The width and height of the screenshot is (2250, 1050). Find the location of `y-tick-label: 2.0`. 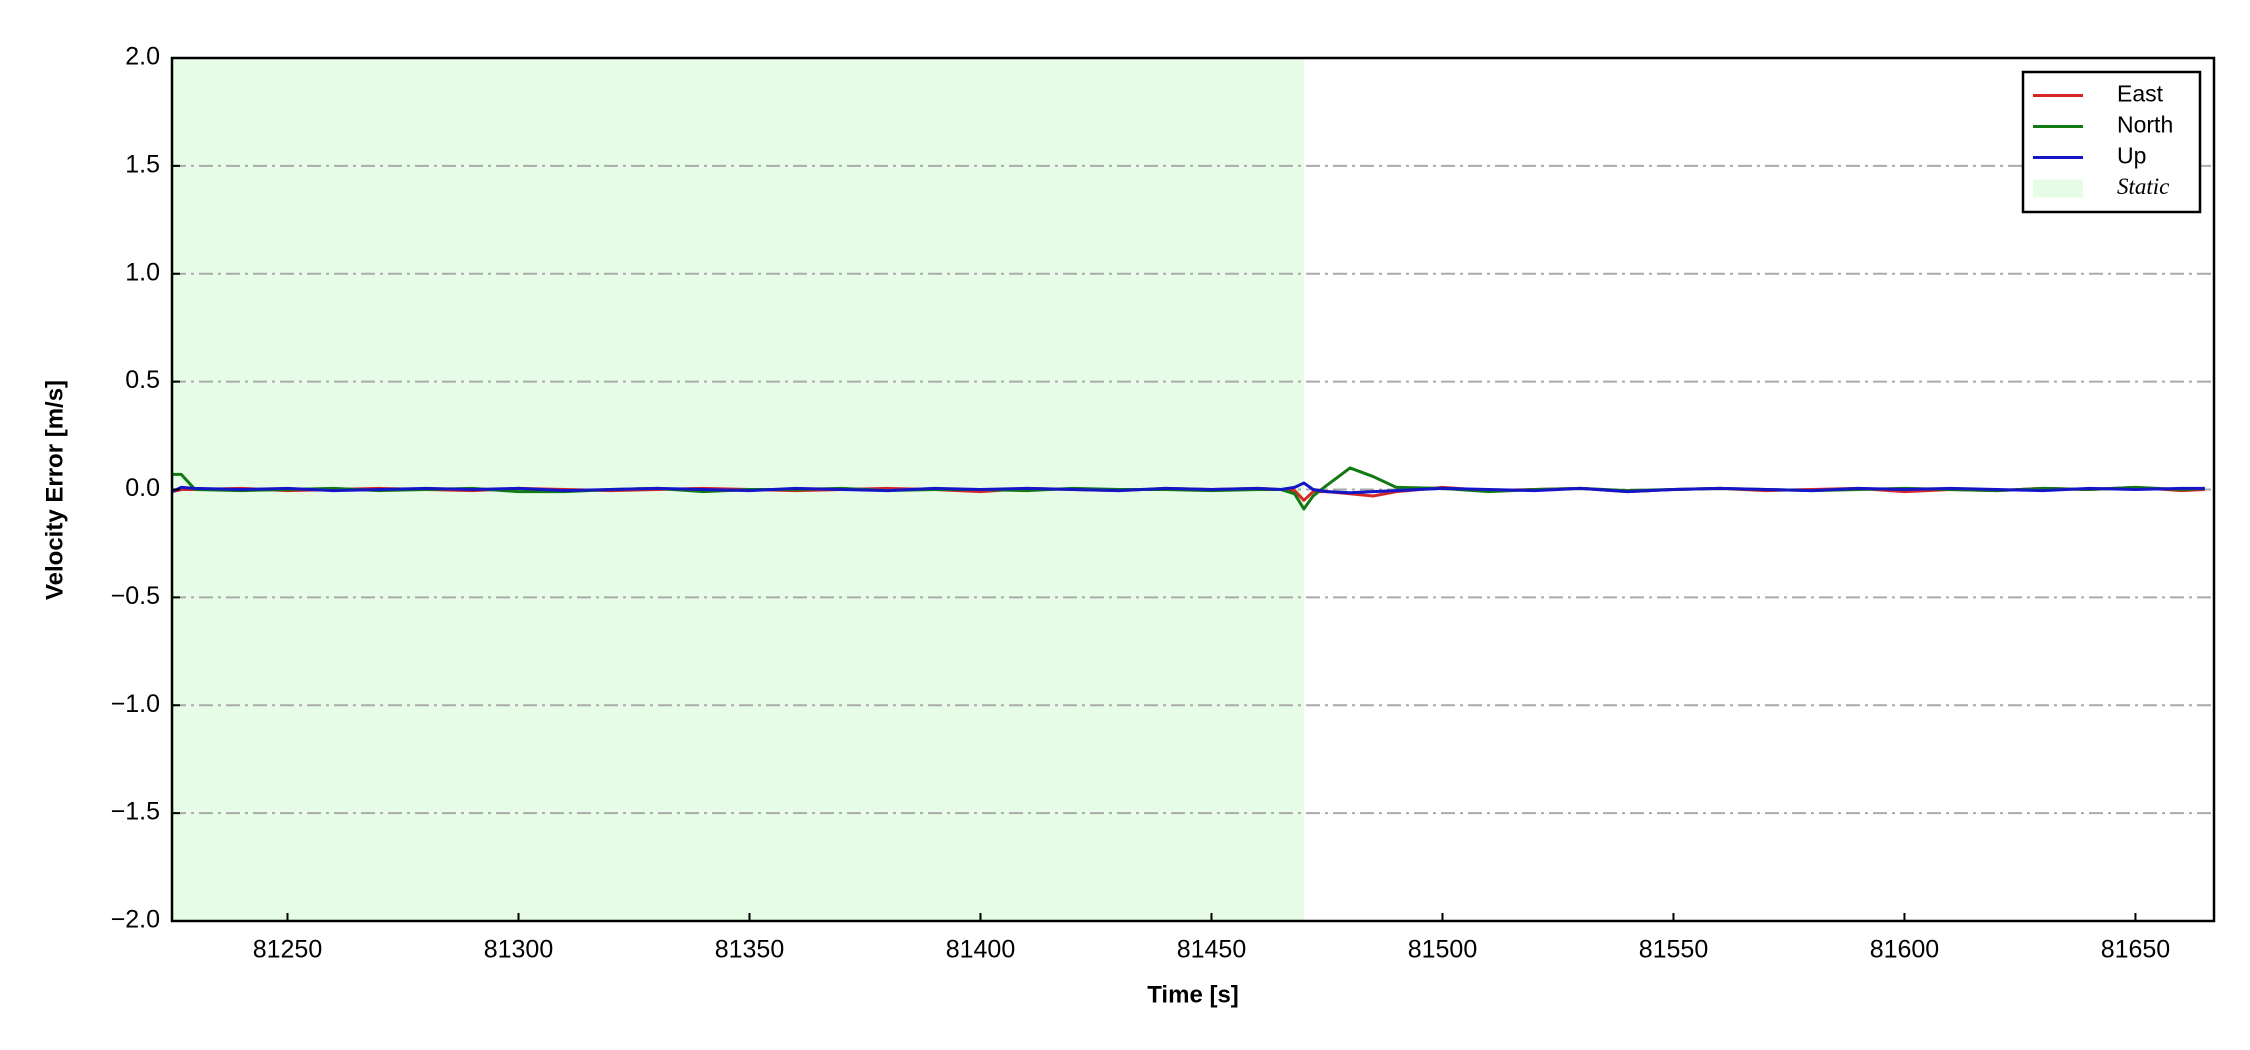

y-tick-label: 2.0 is located at coordinates (142, 57).